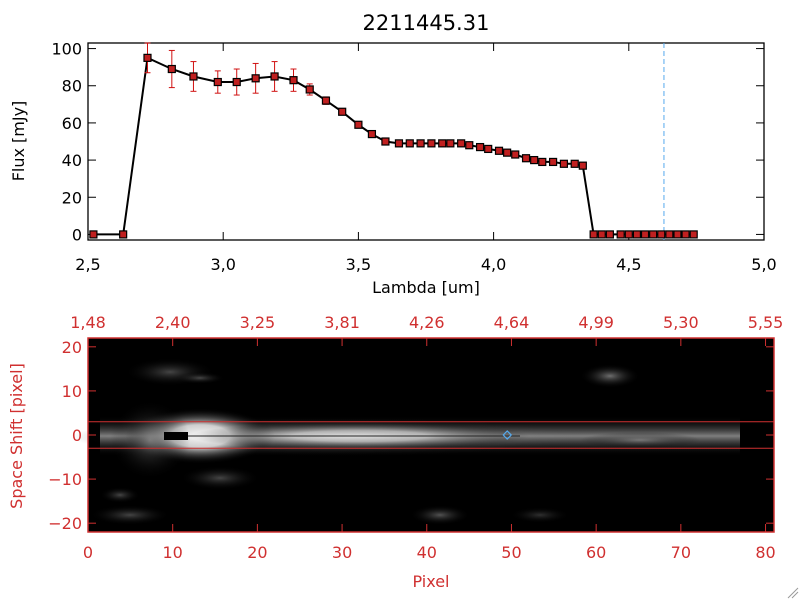 The height and width of the screenshot is (600, 800). What do you see at coordinates (88, 322) in the screenshot?
I see `wavelength-tick-label: 1,48` at bounding box center [88, 322].